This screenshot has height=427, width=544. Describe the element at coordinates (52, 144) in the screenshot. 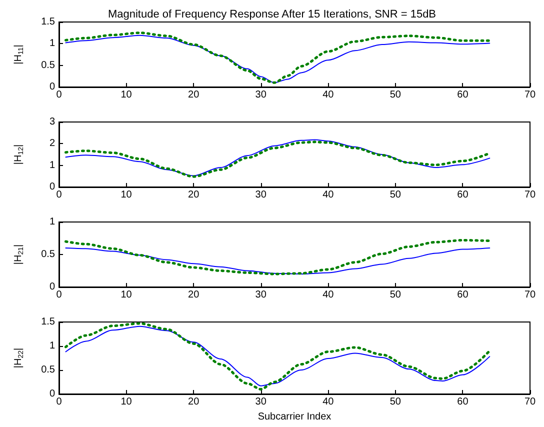

I see `y-tick-label: 2` at that location.